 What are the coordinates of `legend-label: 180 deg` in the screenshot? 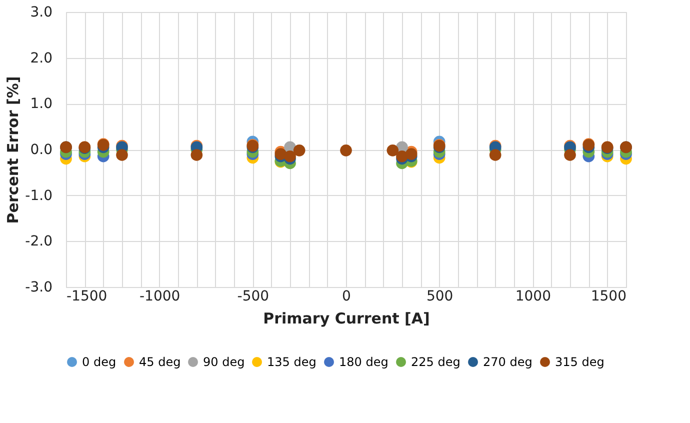 It's located at (363, 362).